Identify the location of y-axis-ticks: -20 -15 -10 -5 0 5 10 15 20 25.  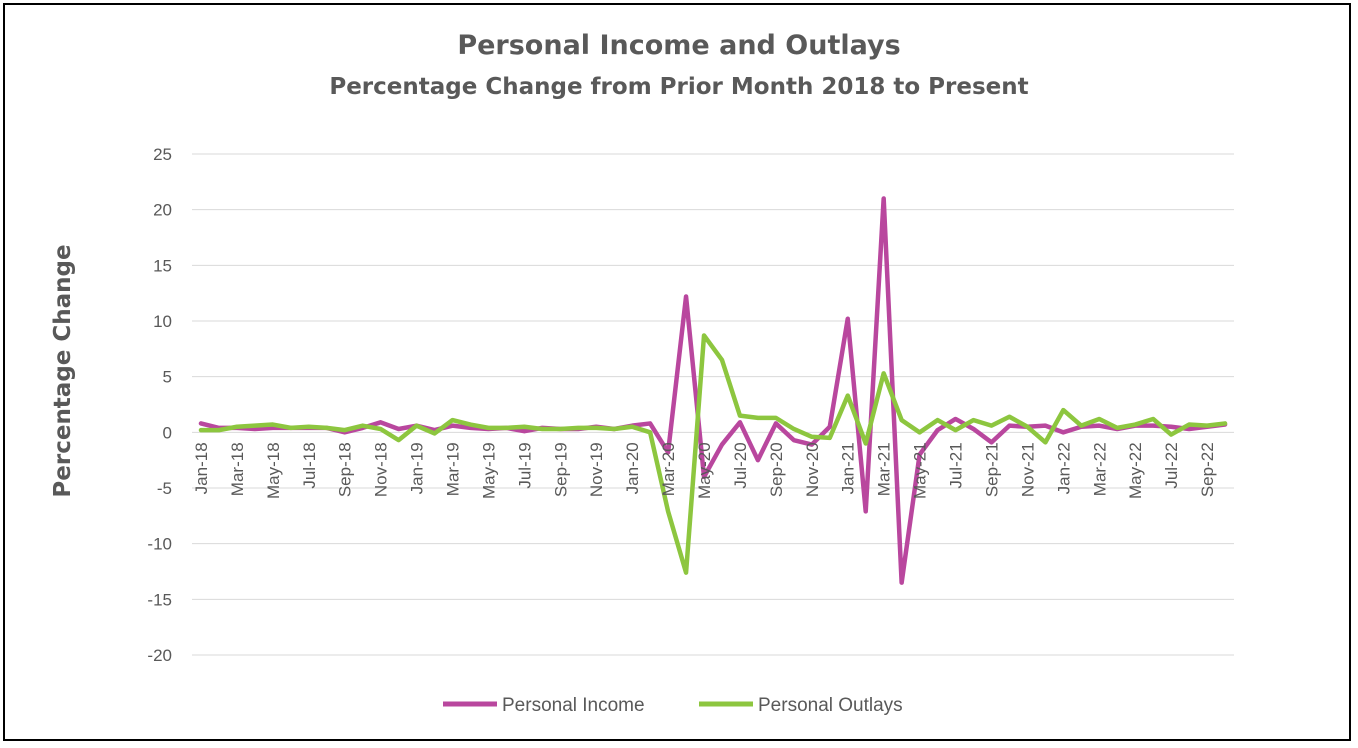
(159, 405).